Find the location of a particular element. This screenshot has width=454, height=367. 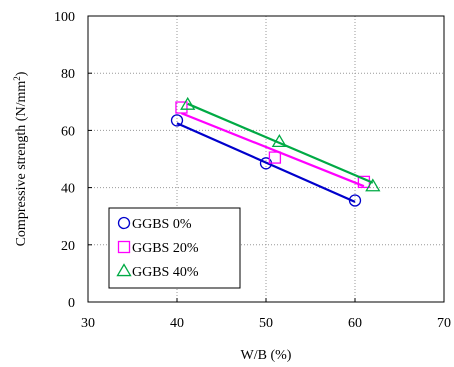

legend-label: GGBS 0% is located at coordinates (162, 224).